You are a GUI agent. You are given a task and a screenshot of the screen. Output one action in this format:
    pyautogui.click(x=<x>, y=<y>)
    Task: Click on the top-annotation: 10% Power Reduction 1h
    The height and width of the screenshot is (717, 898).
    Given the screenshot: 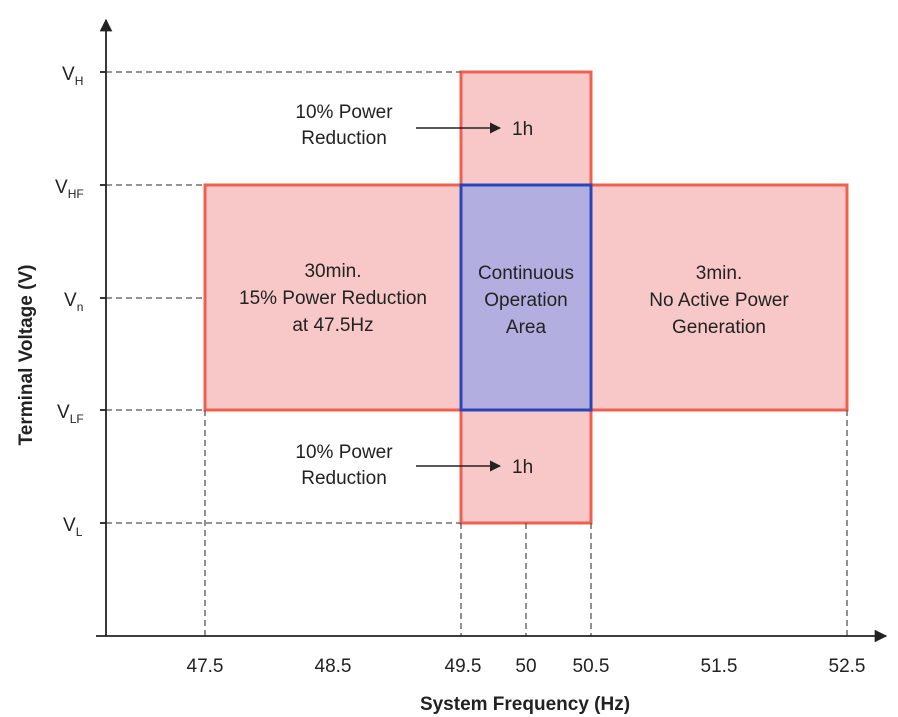 What is the action you would take?
    pyautogui.click(x=414, y=125)
    